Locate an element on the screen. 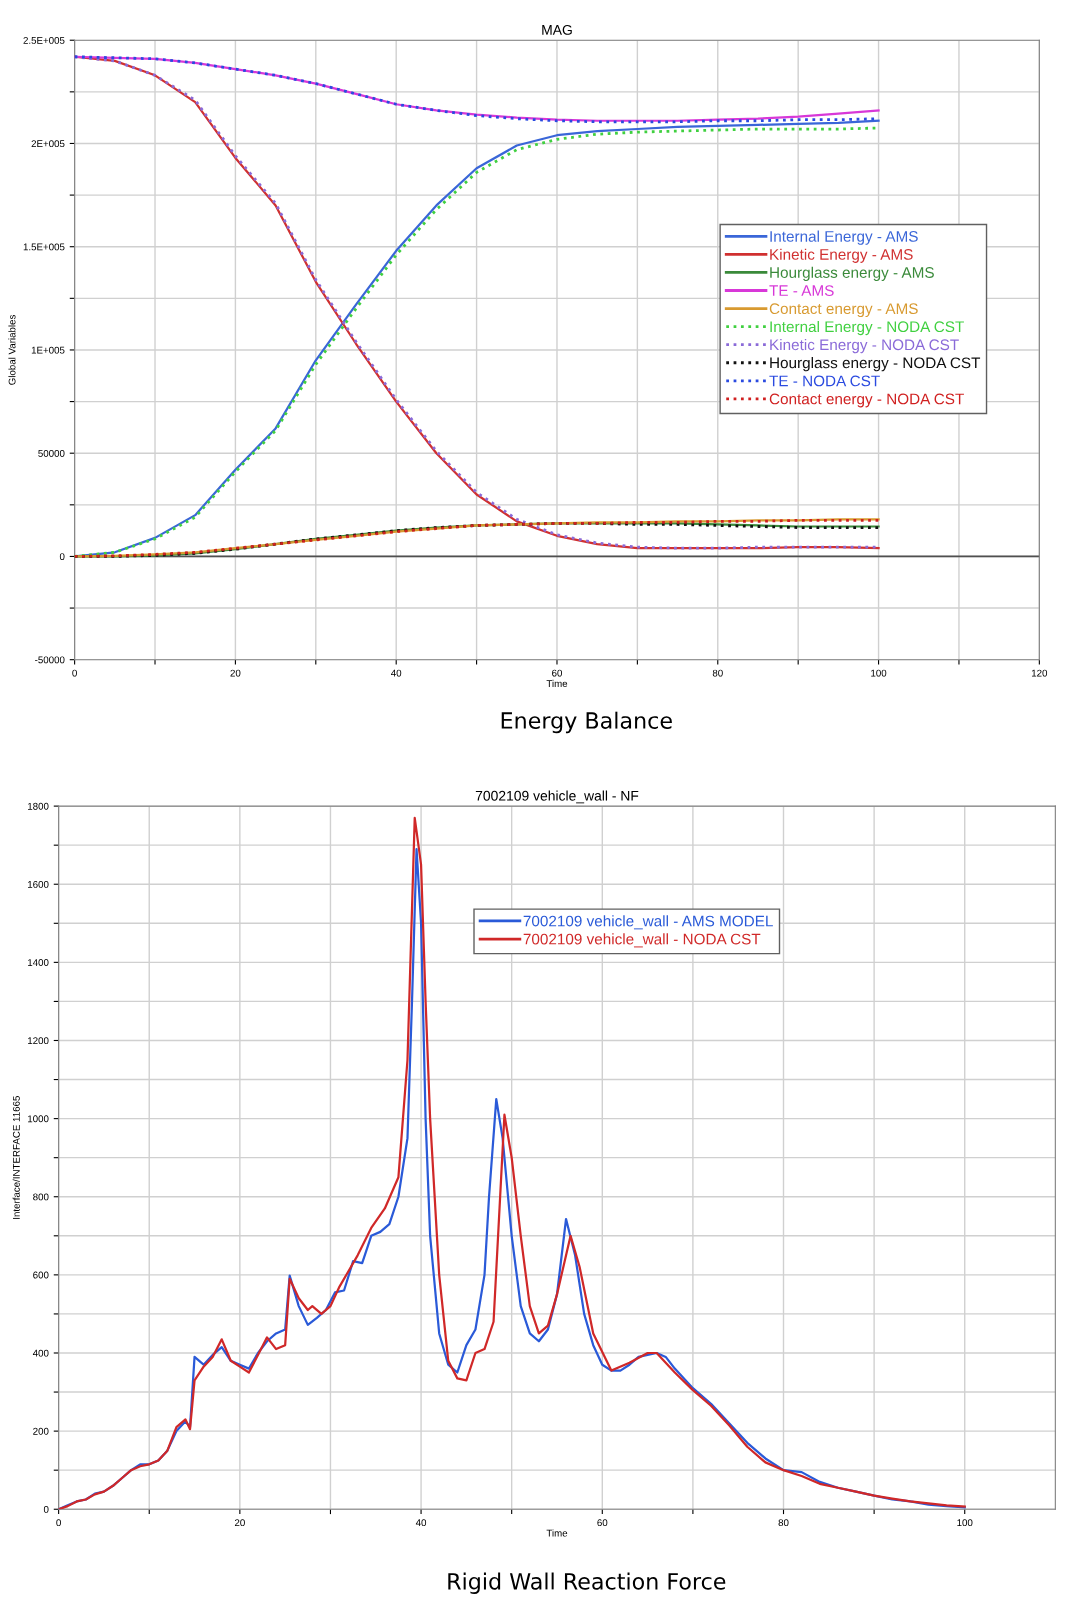 The width and height of the screenshot is (1066, 1609). y-tick-label: 2E+005 is located at coordinates (48, 144).